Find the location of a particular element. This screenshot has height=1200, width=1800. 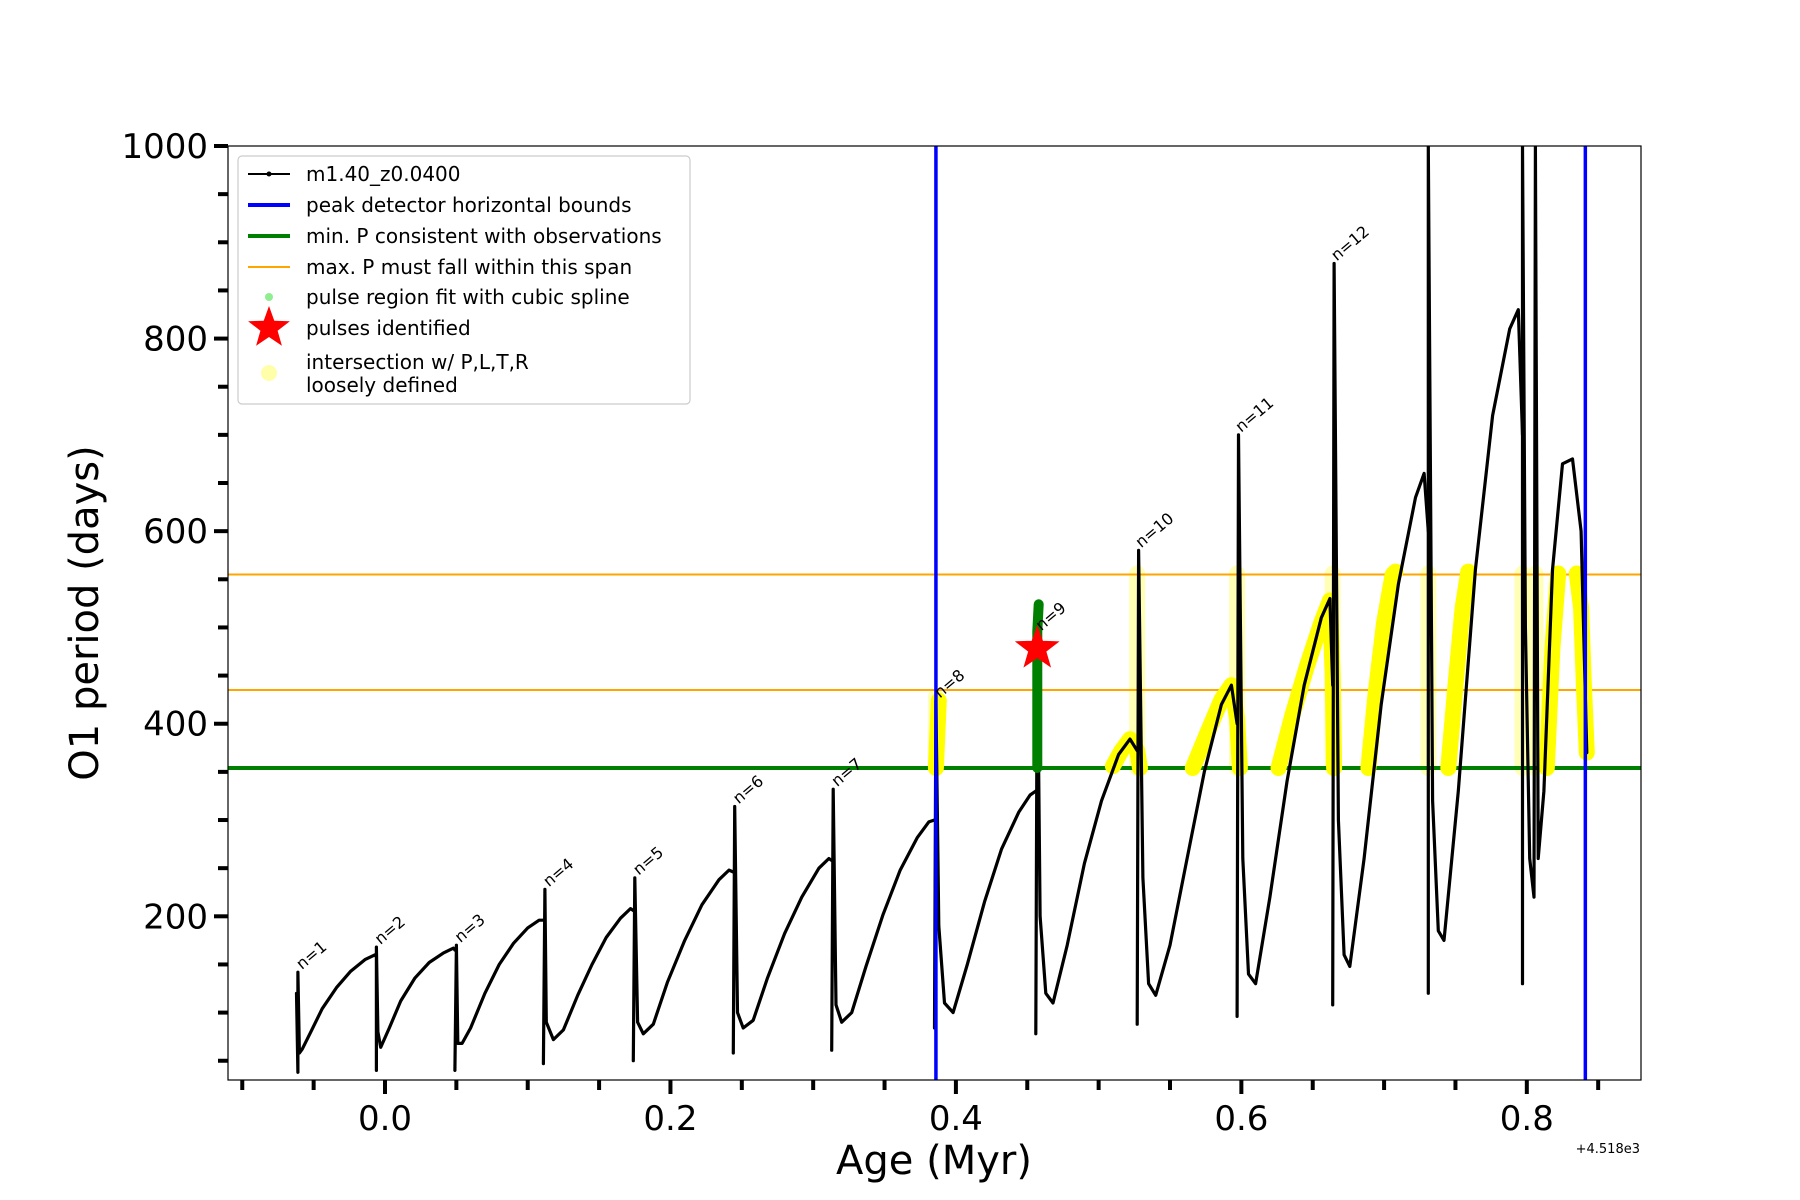

legend-item-5: pulses identified is located at coordinates (359, 326).